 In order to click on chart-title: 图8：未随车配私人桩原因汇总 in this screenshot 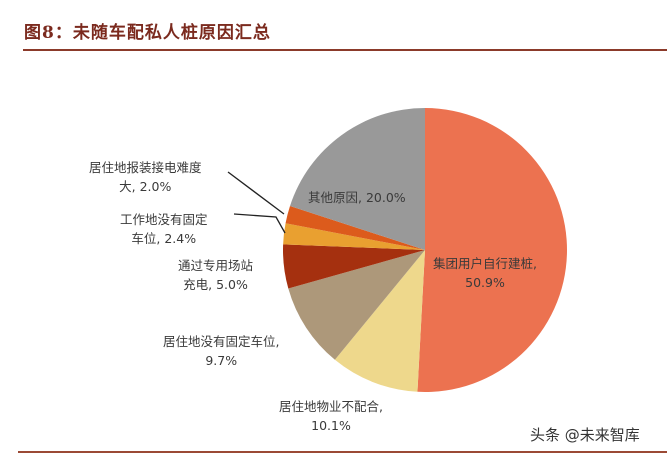, I will do `click(147, 33)`.